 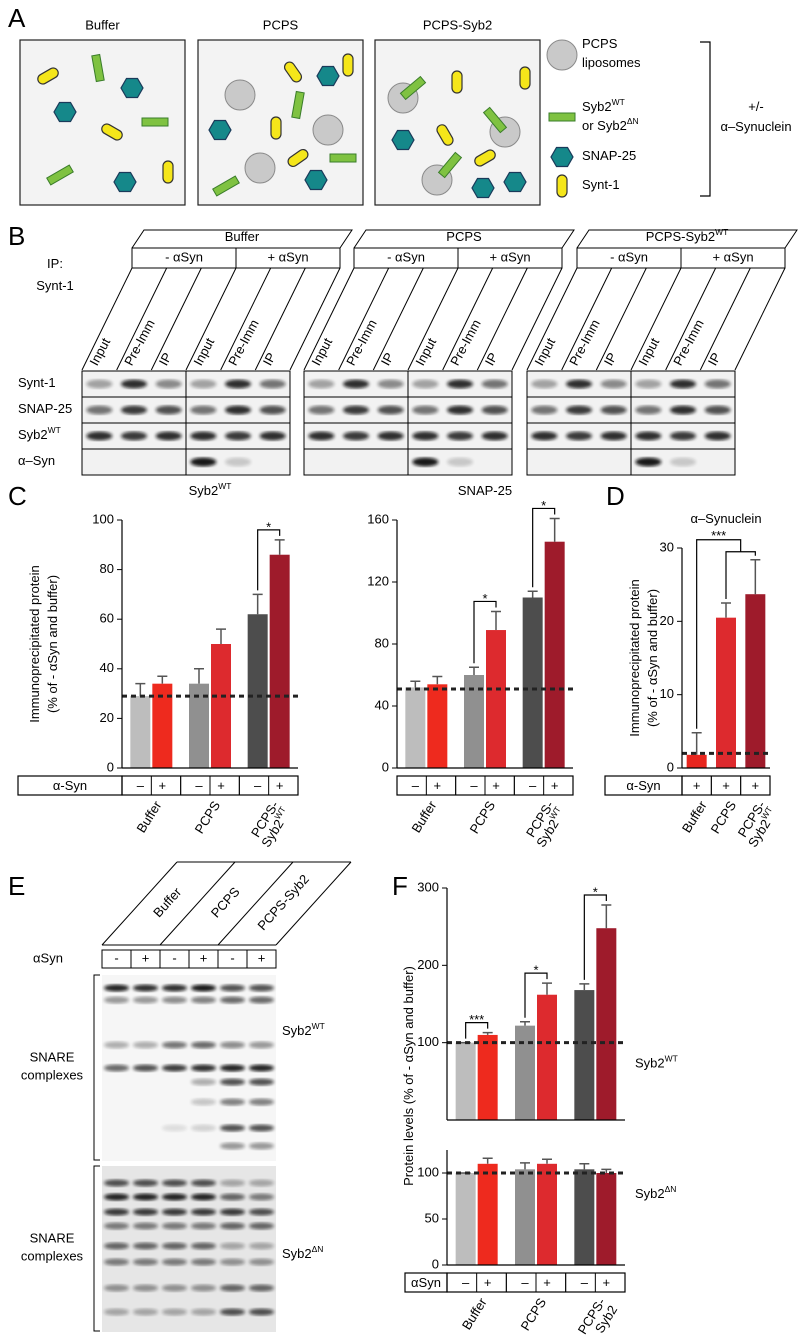 I want to click on scene, so click(x=459, y=132).